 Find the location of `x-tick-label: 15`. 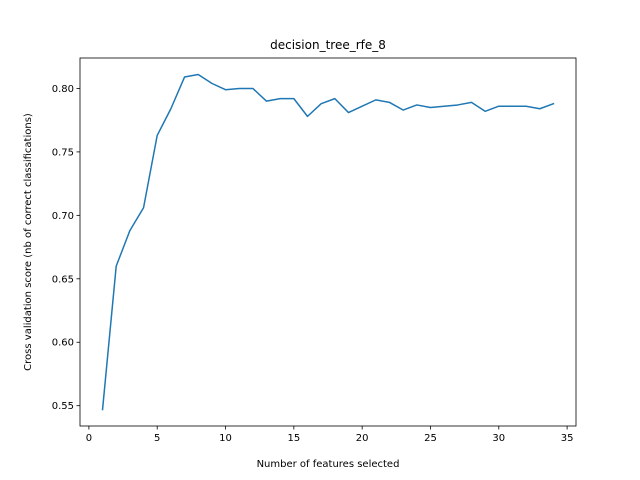

x-tick-label: 15 is located at coordinates (293, 438).